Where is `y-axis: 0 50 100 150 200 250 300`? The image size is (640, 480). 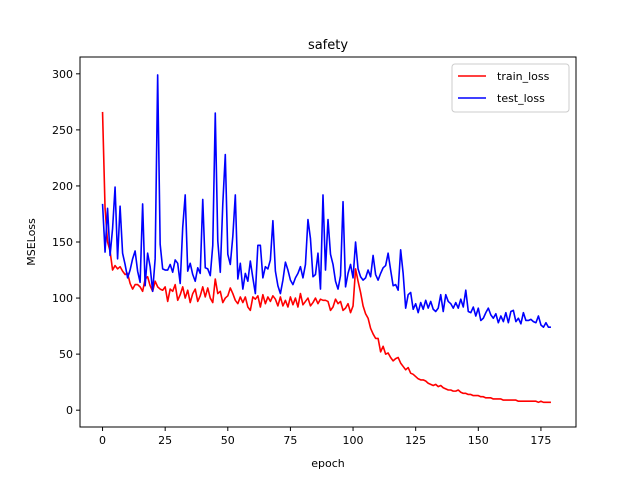
y-axis: 0 50 100 150 200 250 300 is located at coordinates (66, 242).